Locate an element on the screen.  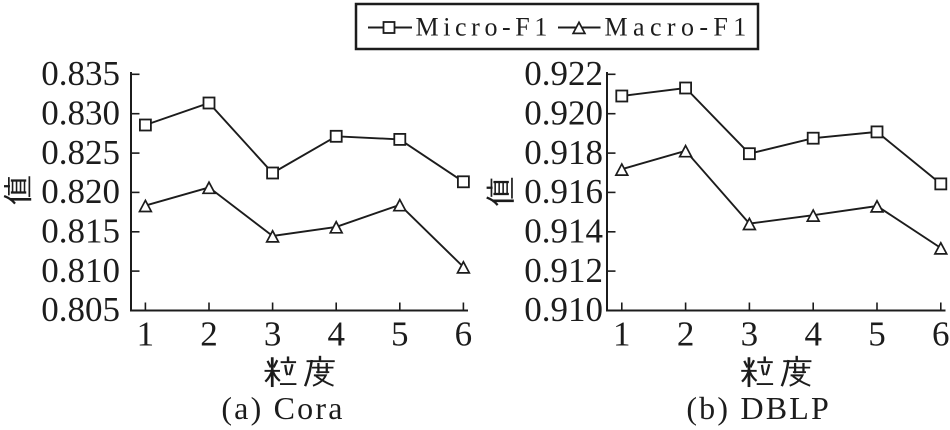
svg-text: 0.805 is located at coordinates (80, 309).